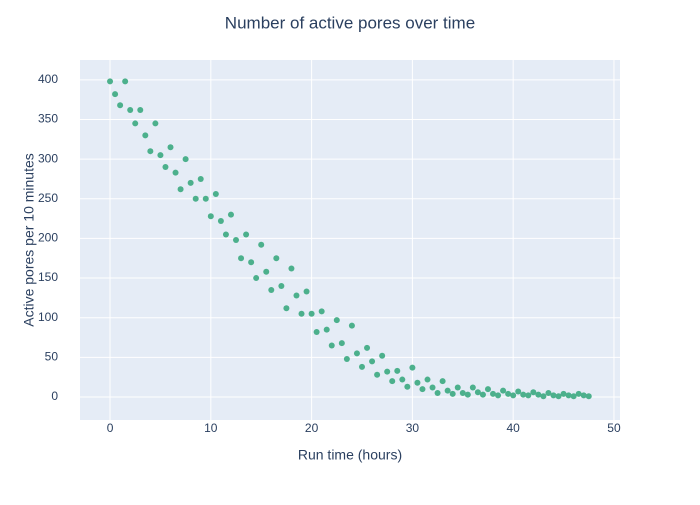 This screenshot has width=700, height=505. What do you see at coordinates (52, 357) in the screenshot?
I see `y-tick-label: 50` at bounding box center [52, 357].